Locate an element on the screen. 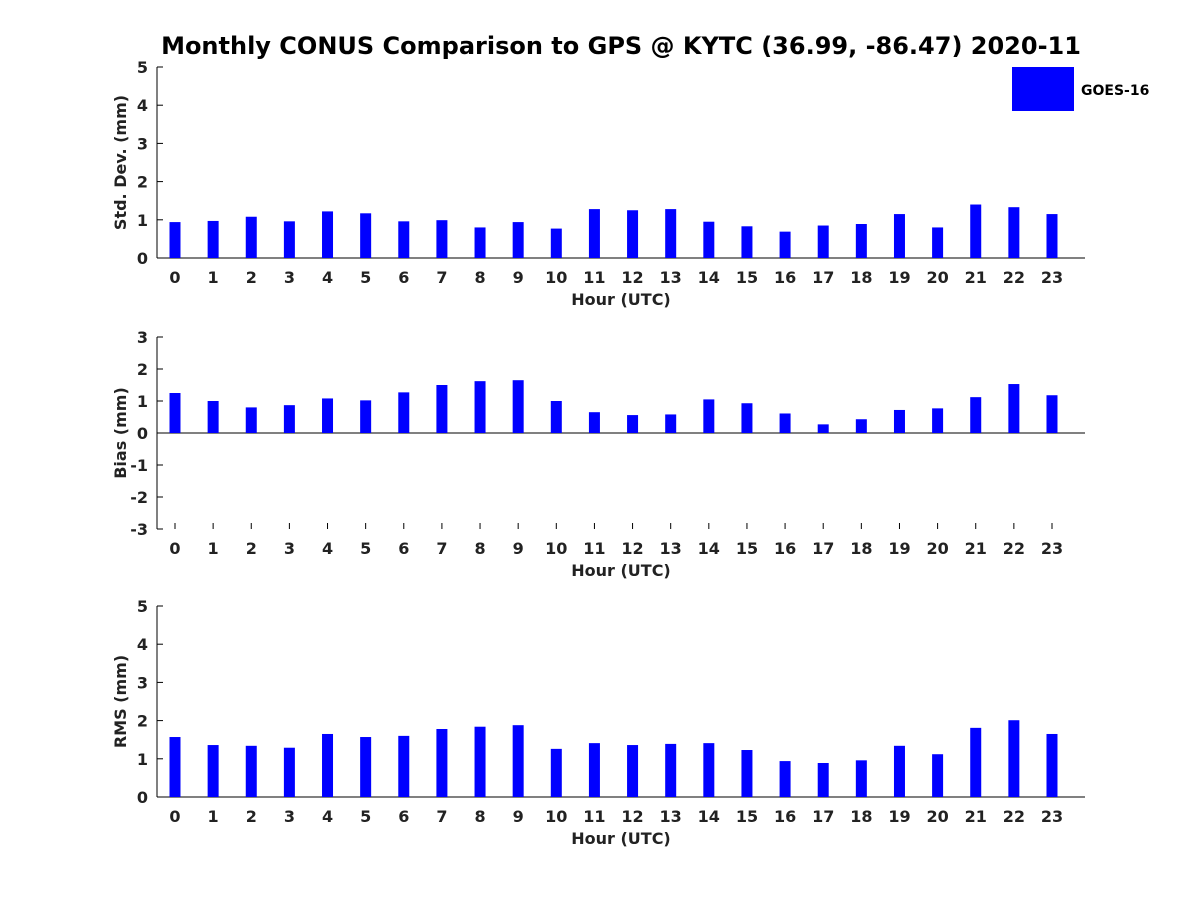 This screenshot has width=1200, height=904. legend: GOES-16 is located at coordinates (1080, 89).